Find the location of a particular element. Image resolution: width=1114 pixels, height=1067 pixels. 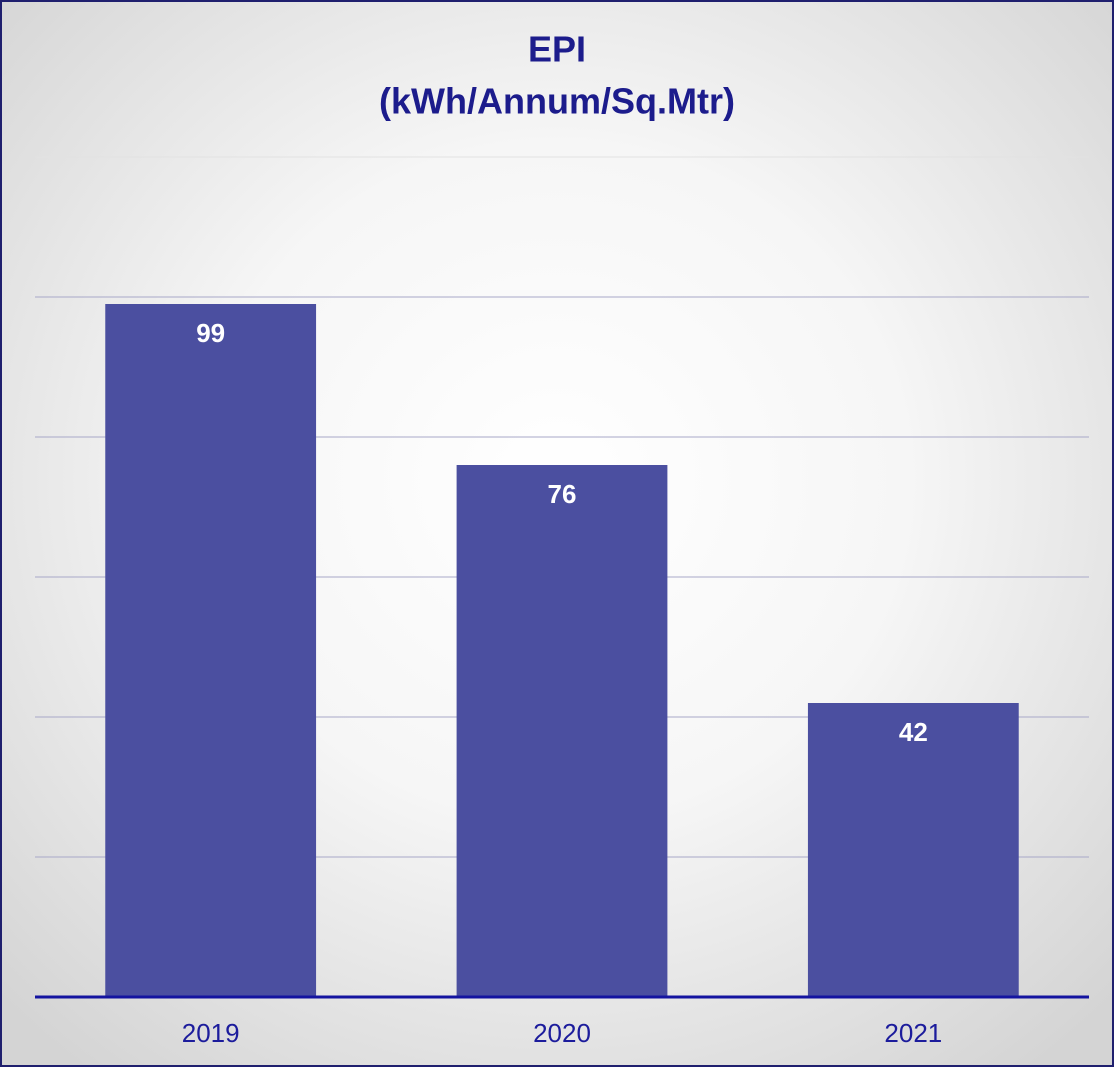

data-label: 99 is located at coordinates (210, 333).